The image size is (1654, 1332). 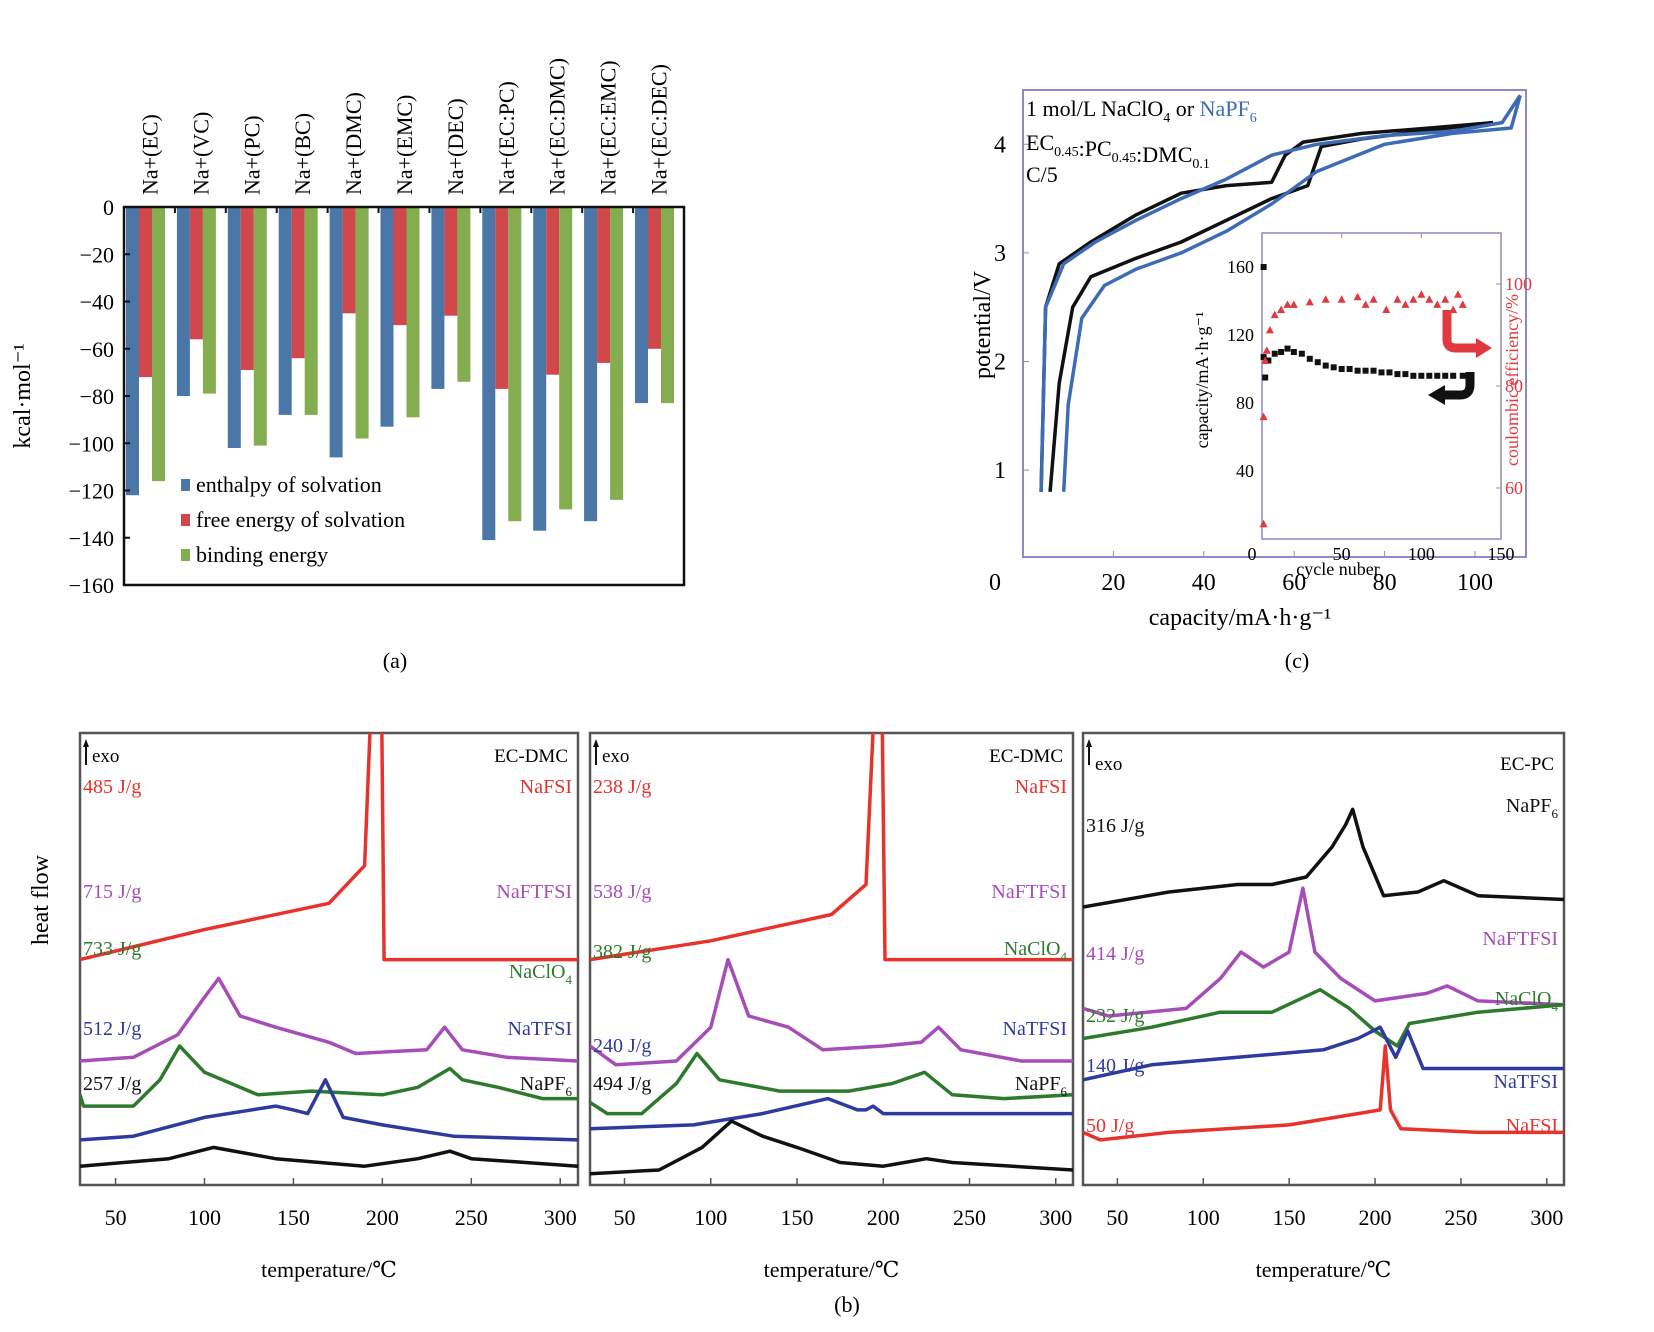 I want to click on legend-swatch, so click(x=185, y=485).